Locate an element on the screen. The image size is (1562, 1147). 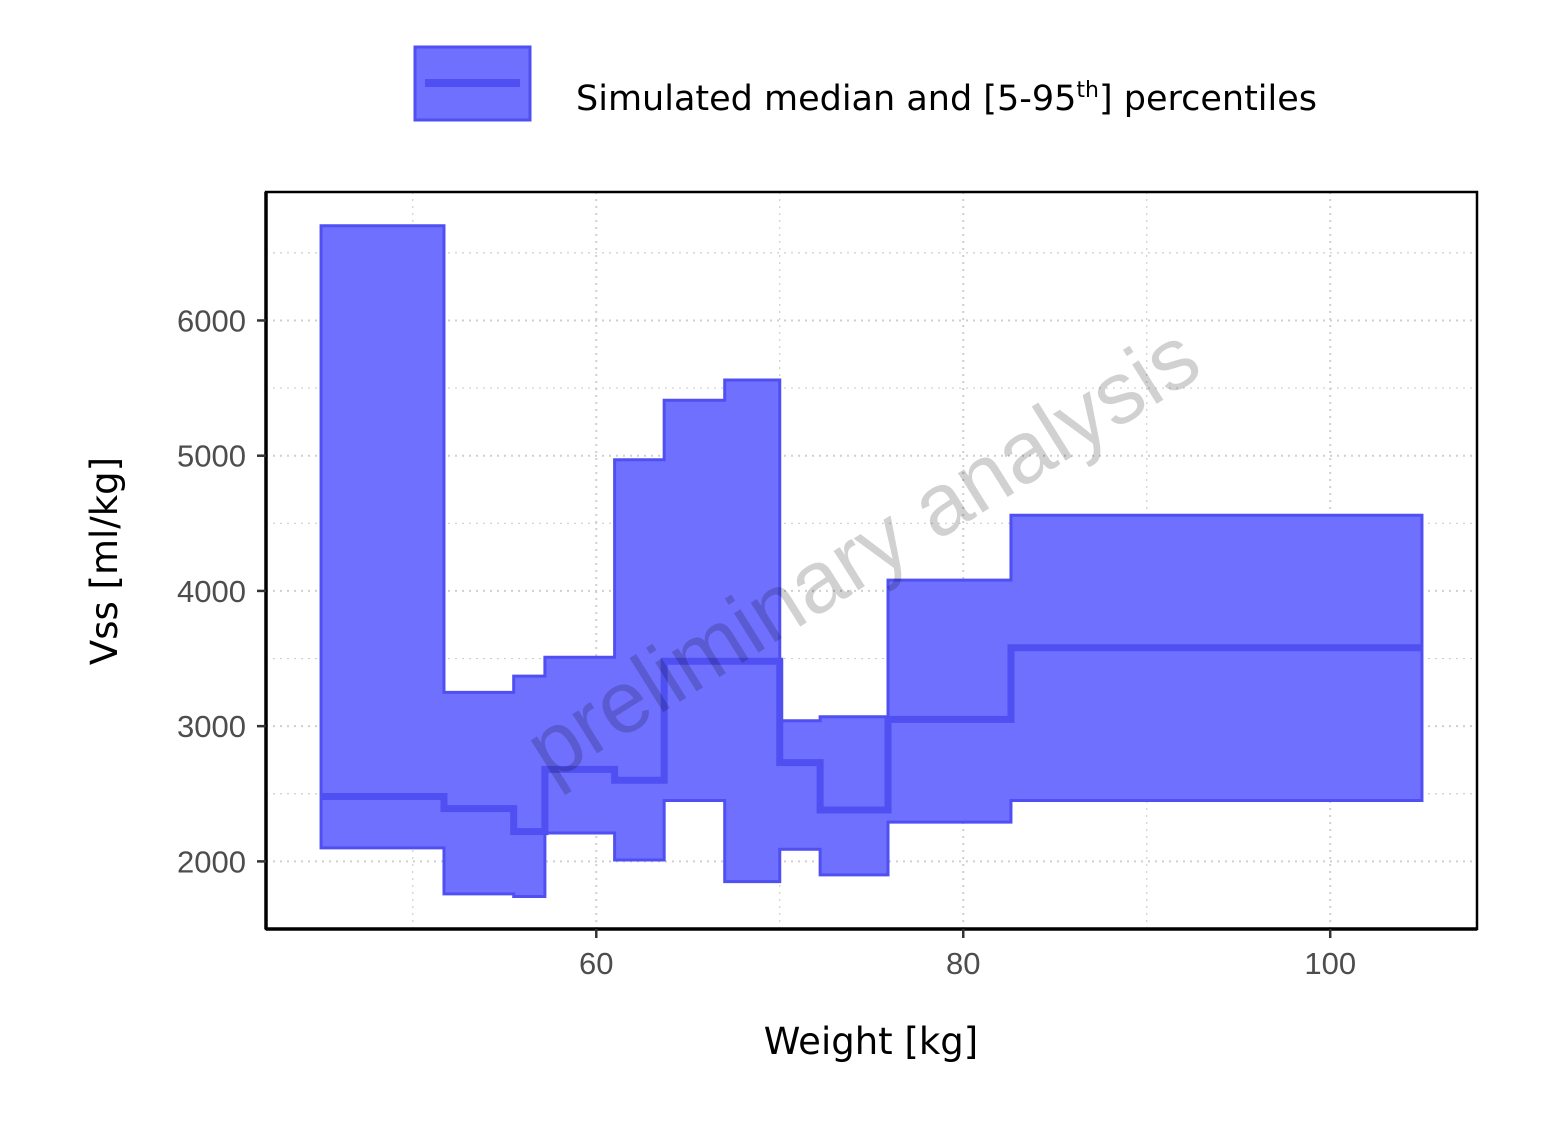
legend-label-end: ] percentiles is located at coordinates (1208, 99).